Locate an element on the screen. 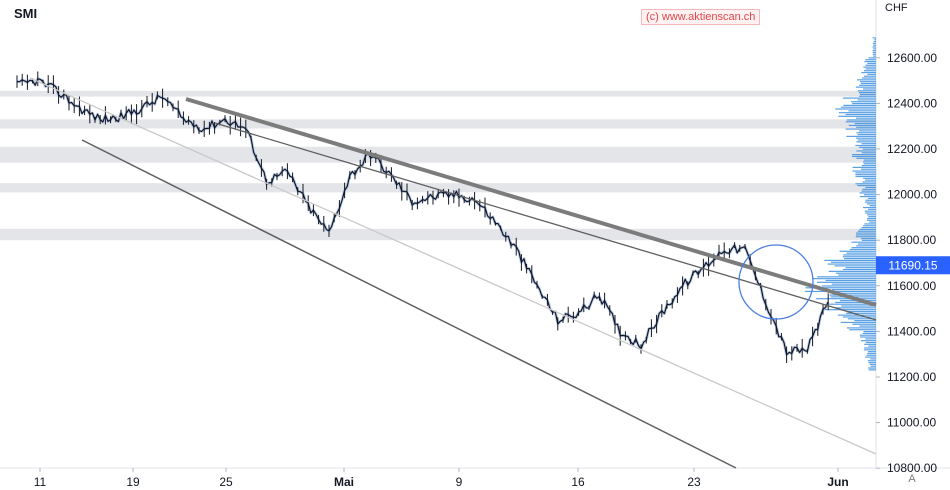 The image size is (950, 490). x-axis: 11 19 25 Mai 9 16 23 Jun is located at coordinates (441, 478).